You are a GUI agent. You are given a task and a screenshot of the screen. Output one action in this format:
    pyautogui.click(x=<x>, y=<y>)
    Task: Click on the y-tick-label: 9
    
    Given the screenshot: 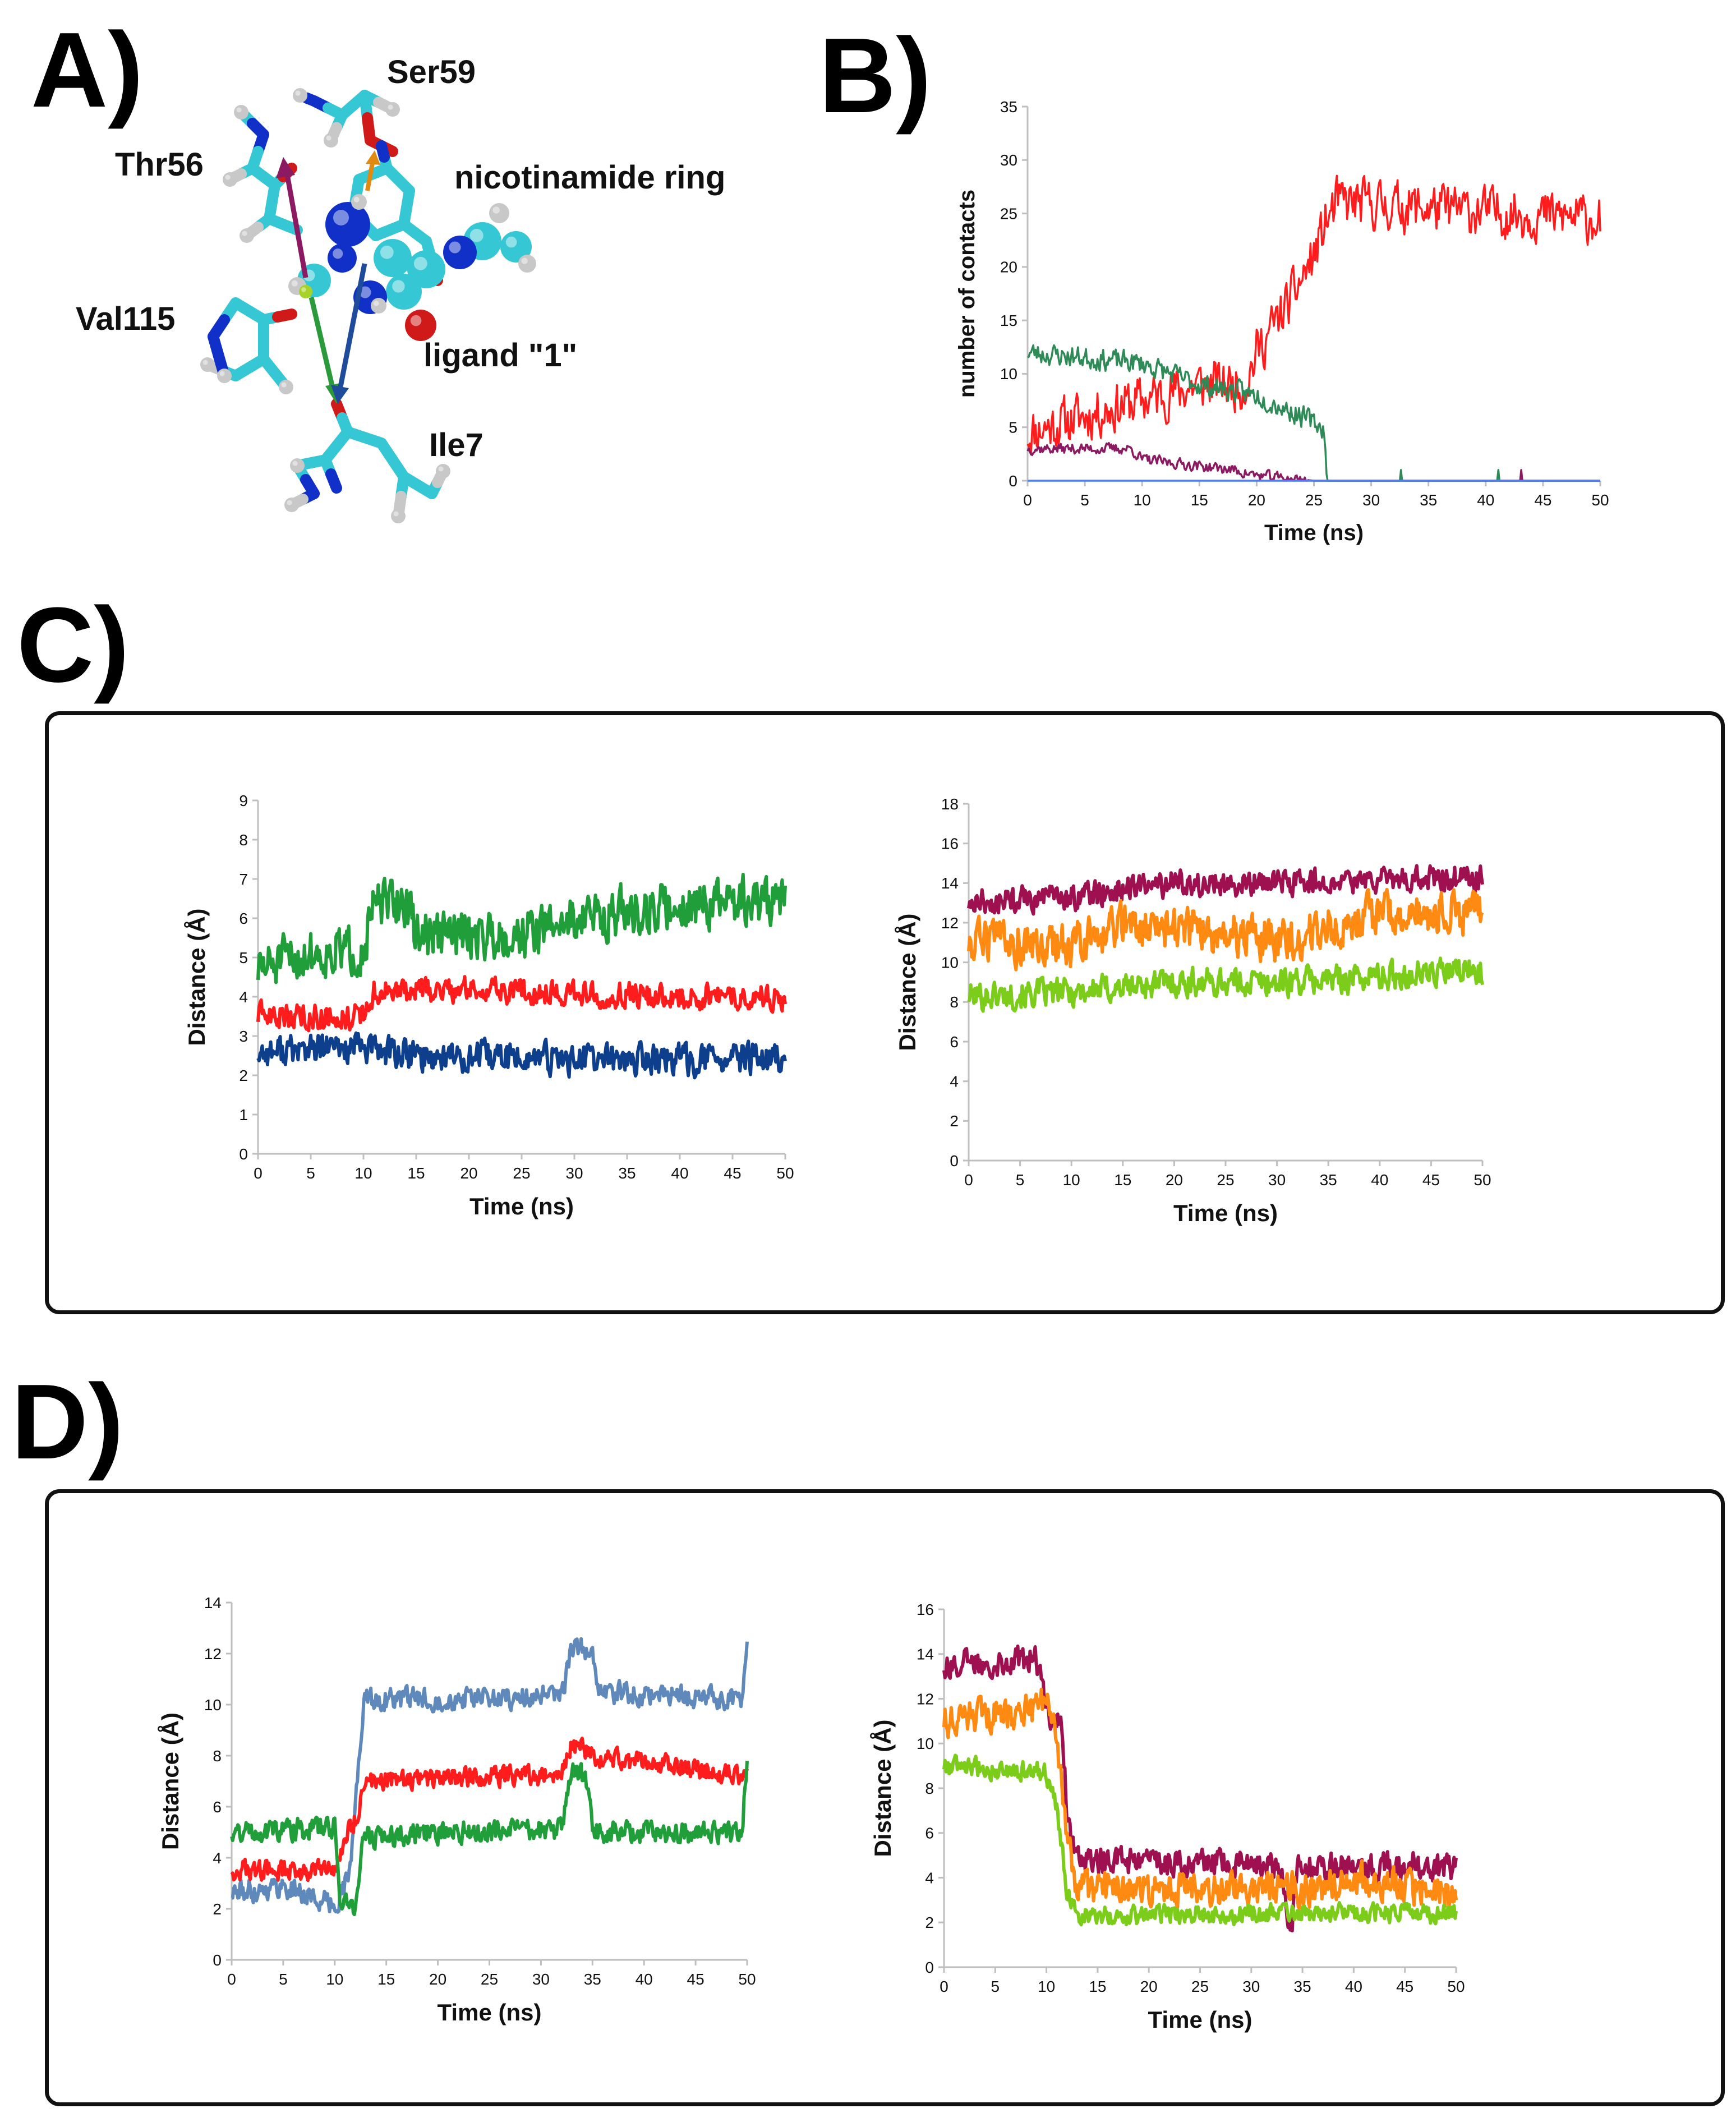 What is the action you would take?
    pyautogui.click(x=244, y=800)
    